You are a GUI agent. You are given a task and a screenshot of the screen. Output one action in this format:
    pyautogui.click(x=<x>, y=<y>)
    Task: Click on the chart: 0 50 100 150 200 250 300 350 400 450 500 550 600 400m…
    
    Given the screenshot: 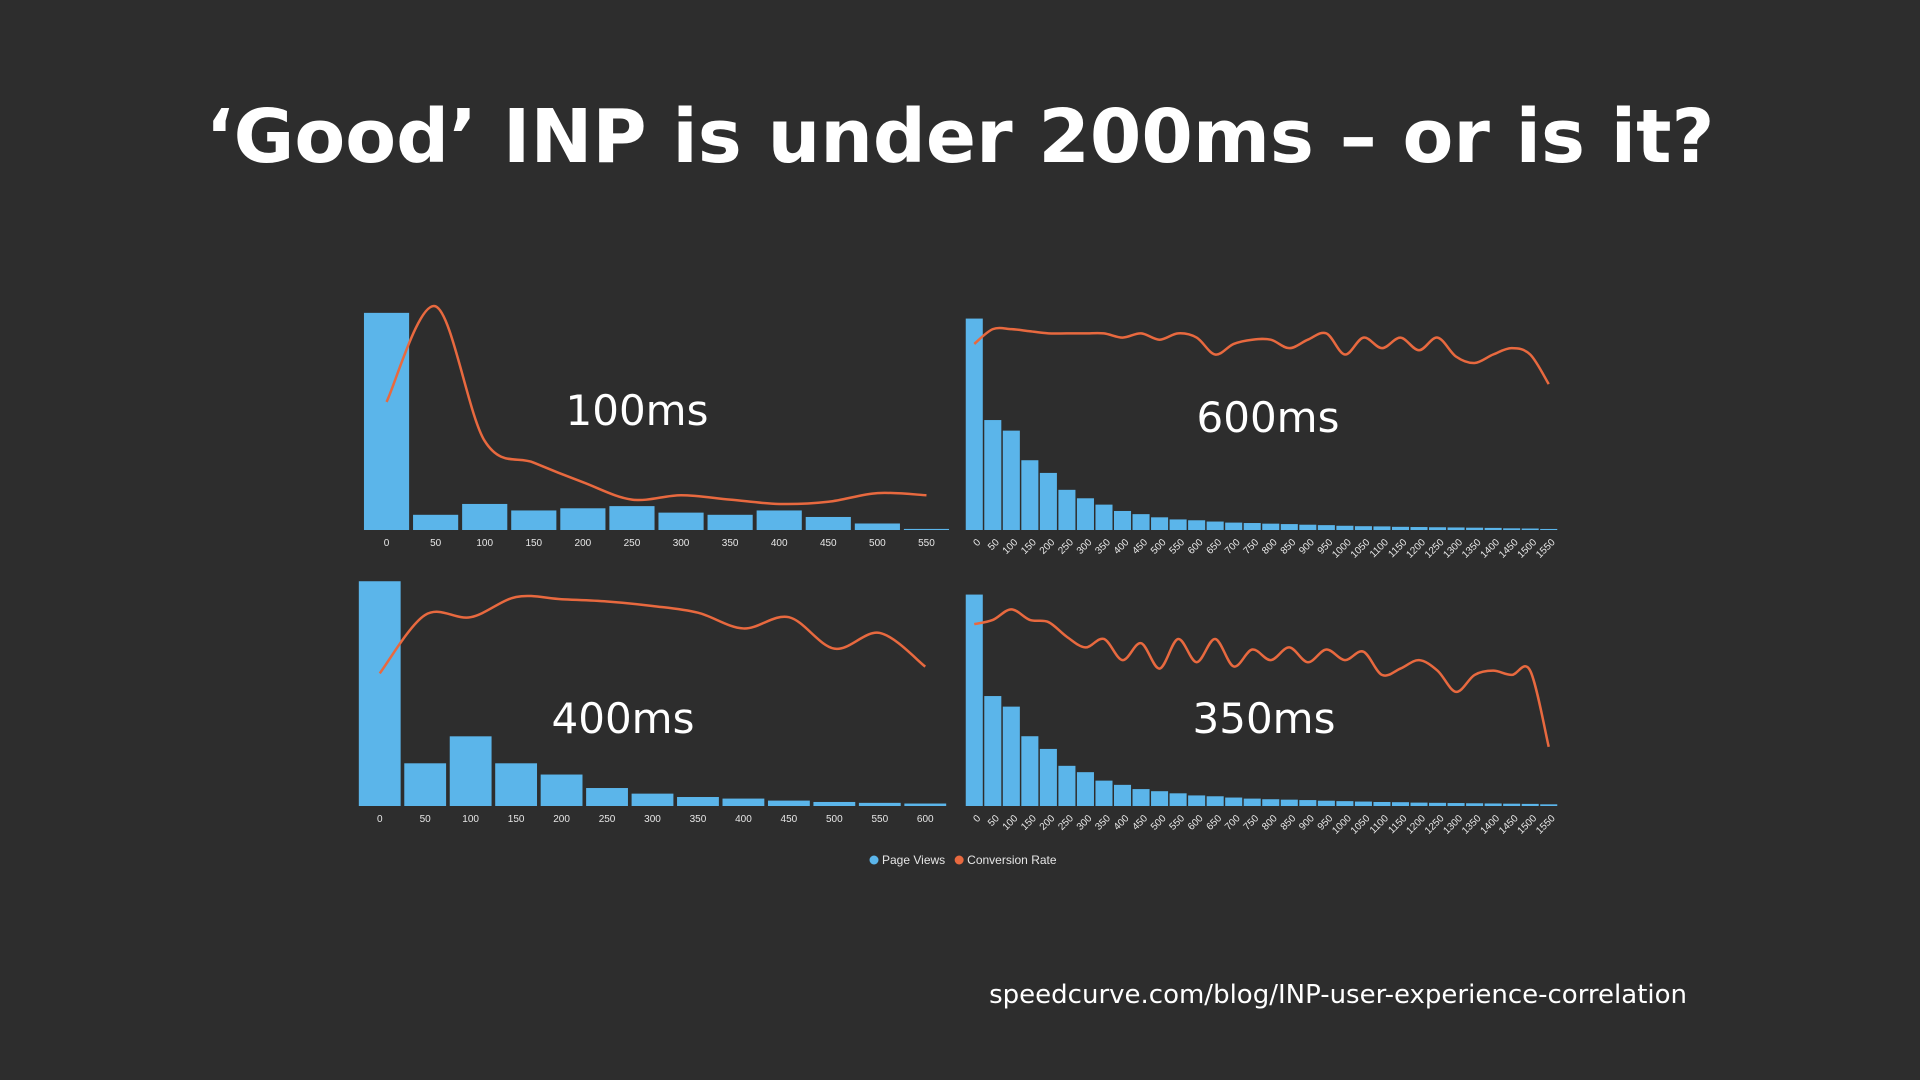 What is the action you would take?
    pyautogui.click(x=652, y=703)
    